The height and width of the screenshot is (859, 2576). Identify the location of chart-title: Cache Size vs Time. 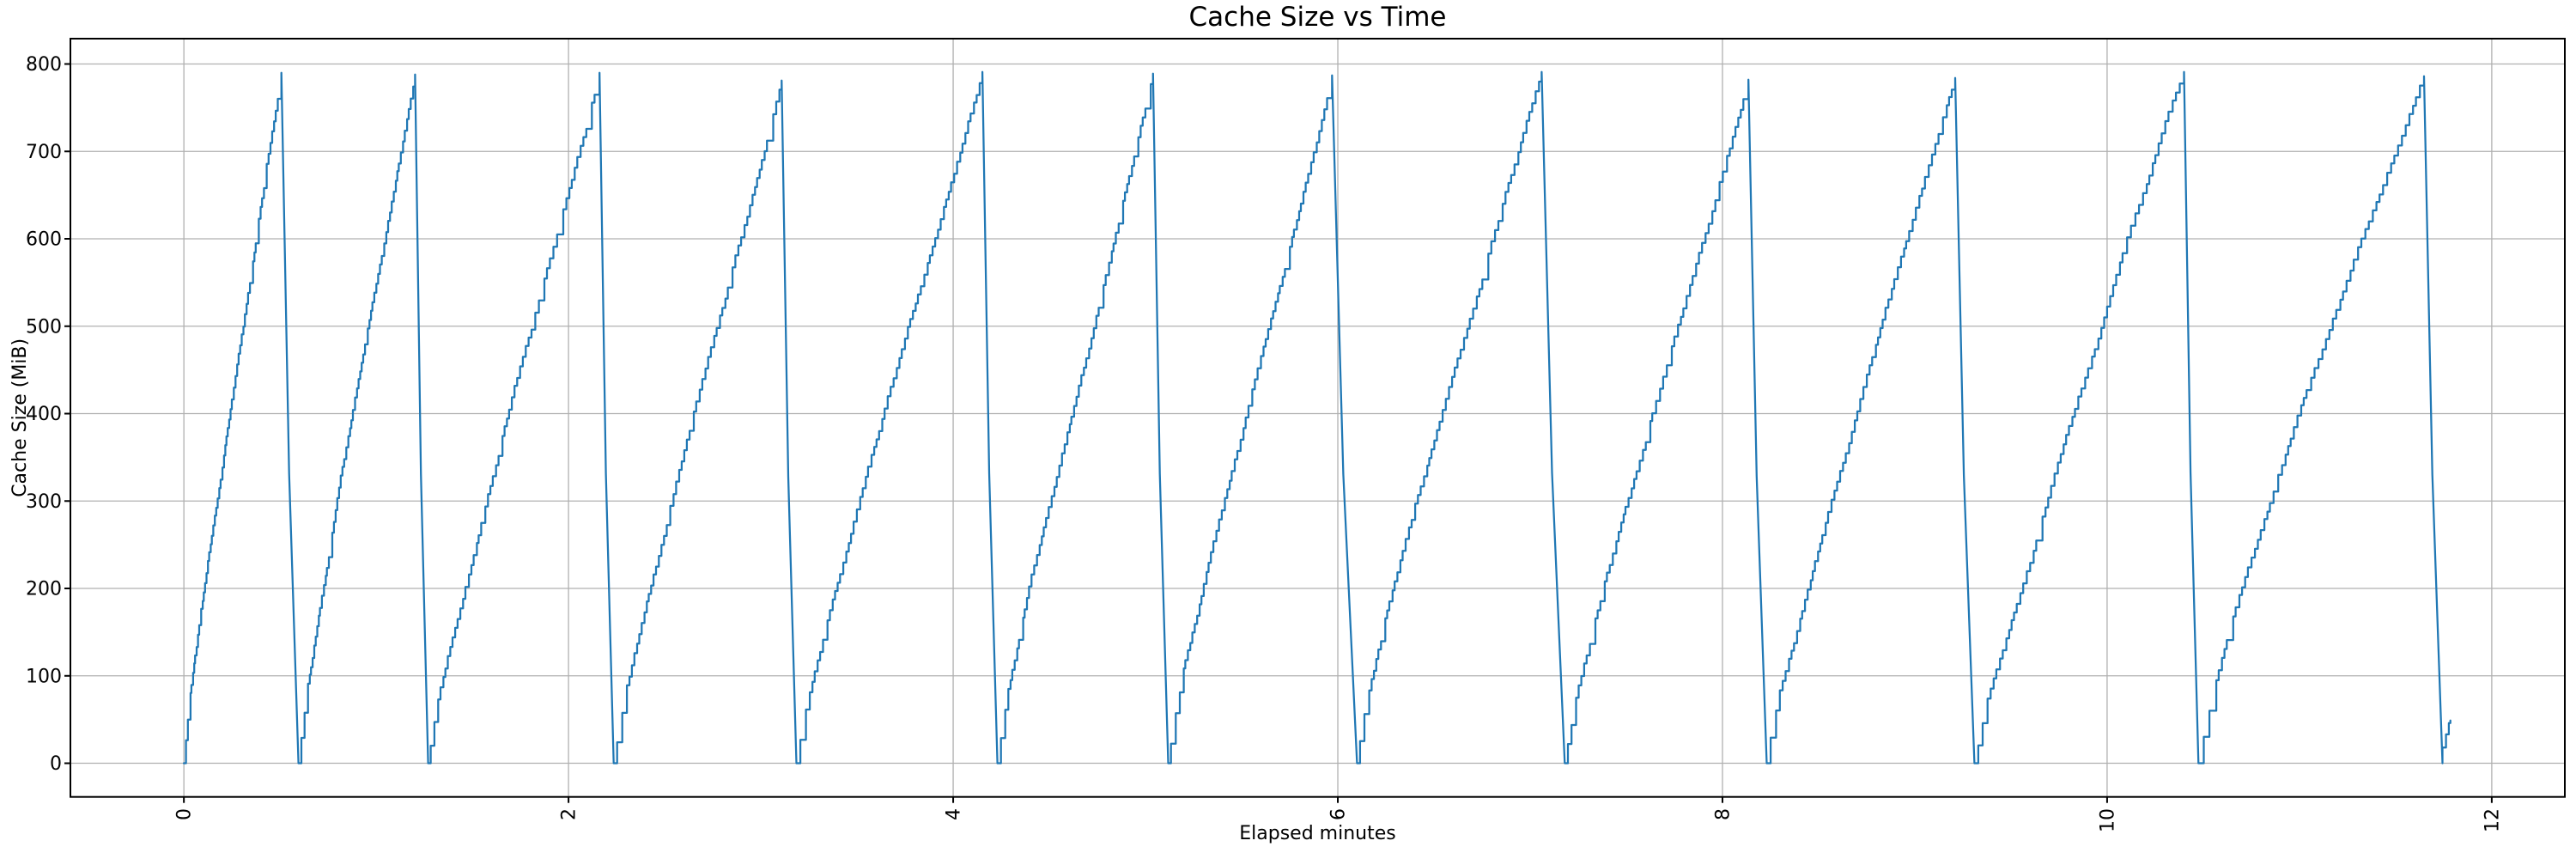
(1318, 17).